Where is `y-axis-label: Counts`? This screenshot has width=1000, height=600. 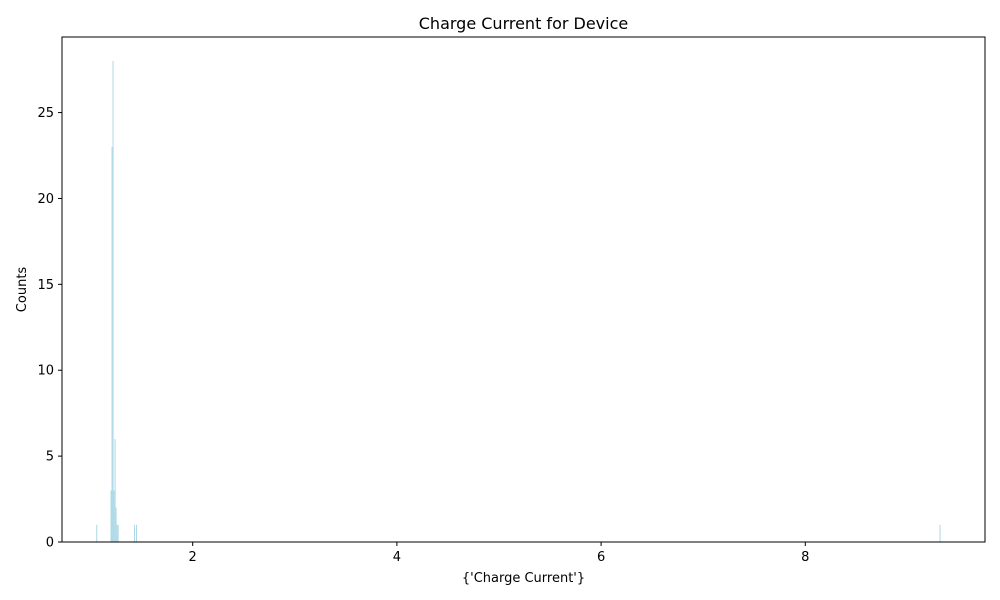
y-axis-label: Counts is located at coordinates (22, 290).